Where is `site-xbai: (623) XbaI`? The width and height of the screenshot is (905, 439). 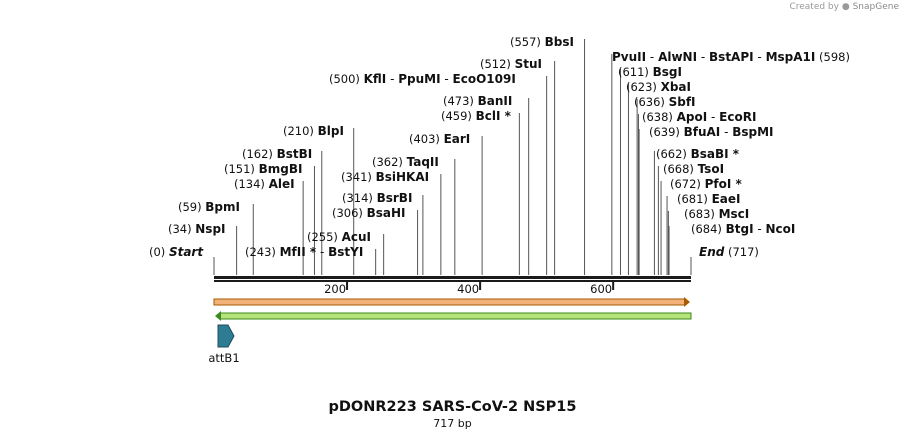
site-xbai: (623) XbaI is located at coordinates (658, 177).